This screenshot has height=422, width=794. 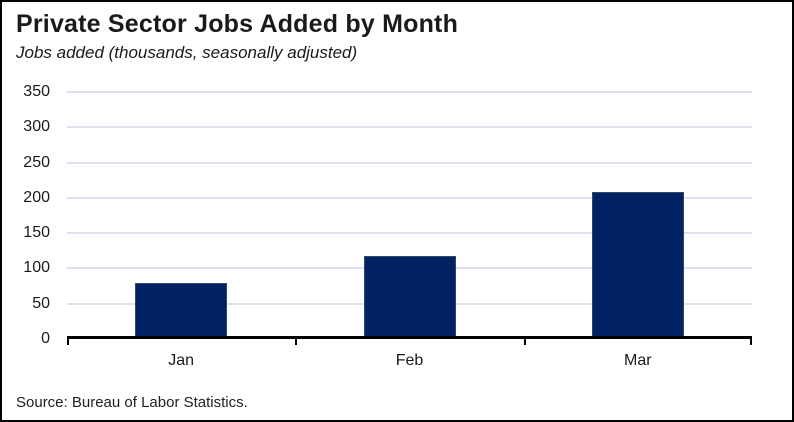 I want to click on bar-feb, so click(x=409, y=297).